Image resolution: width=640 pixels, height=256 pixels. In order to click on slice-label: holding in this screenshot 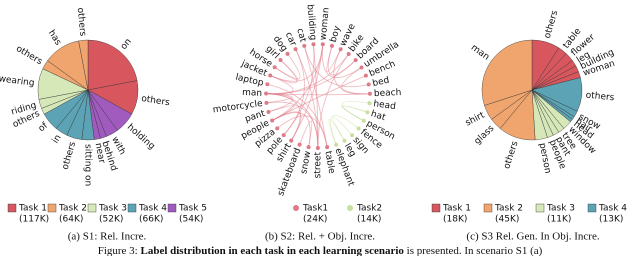, I will do `click(141, 137)`.